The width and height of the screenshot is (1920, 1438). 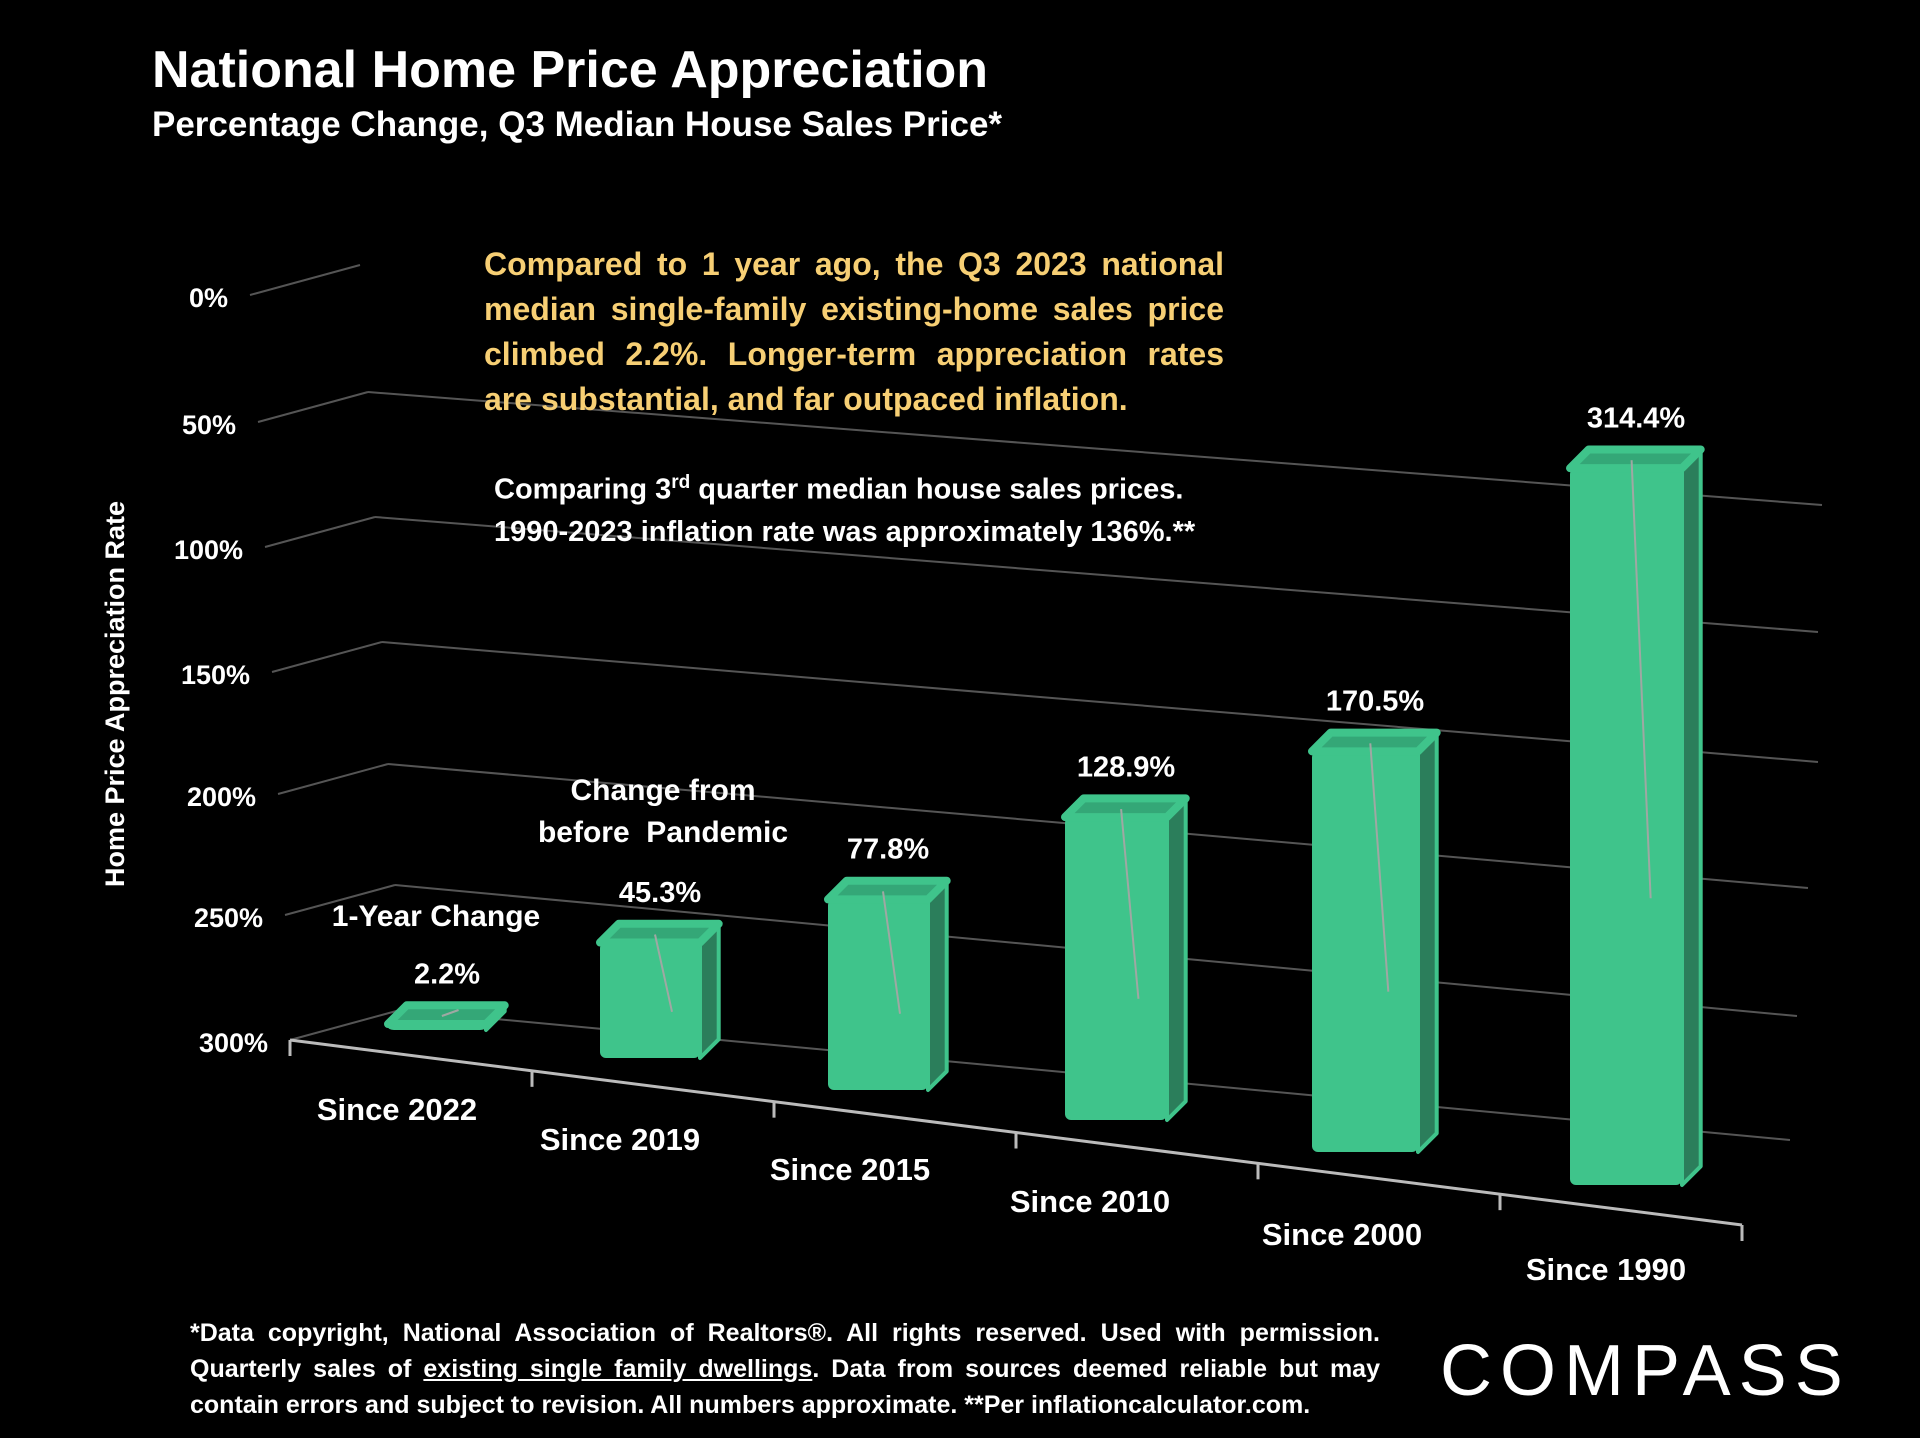 What do you see at coordinates (115, 694) in the screenshot?
I see `y-axis-label: Home Price Appreciation Rate` at bounding box center [115, 694].